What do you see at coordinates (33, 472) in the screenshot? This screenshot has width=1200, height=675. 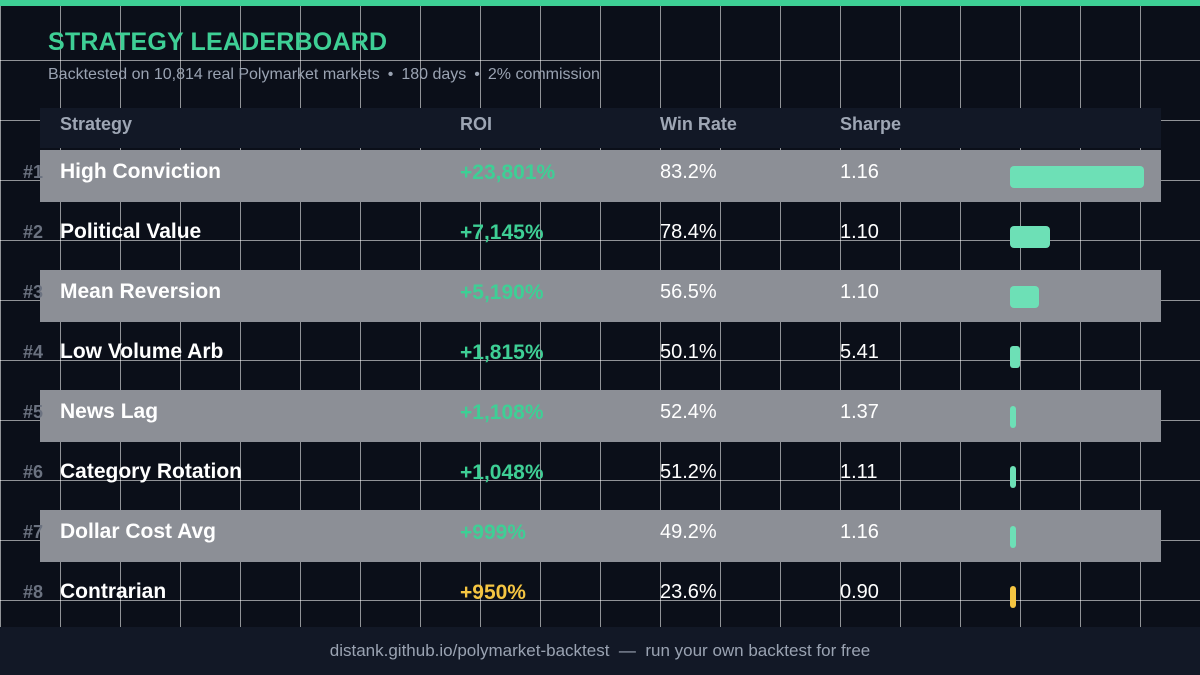 I see `rank-label: #6` at bounding box center [33, 472].